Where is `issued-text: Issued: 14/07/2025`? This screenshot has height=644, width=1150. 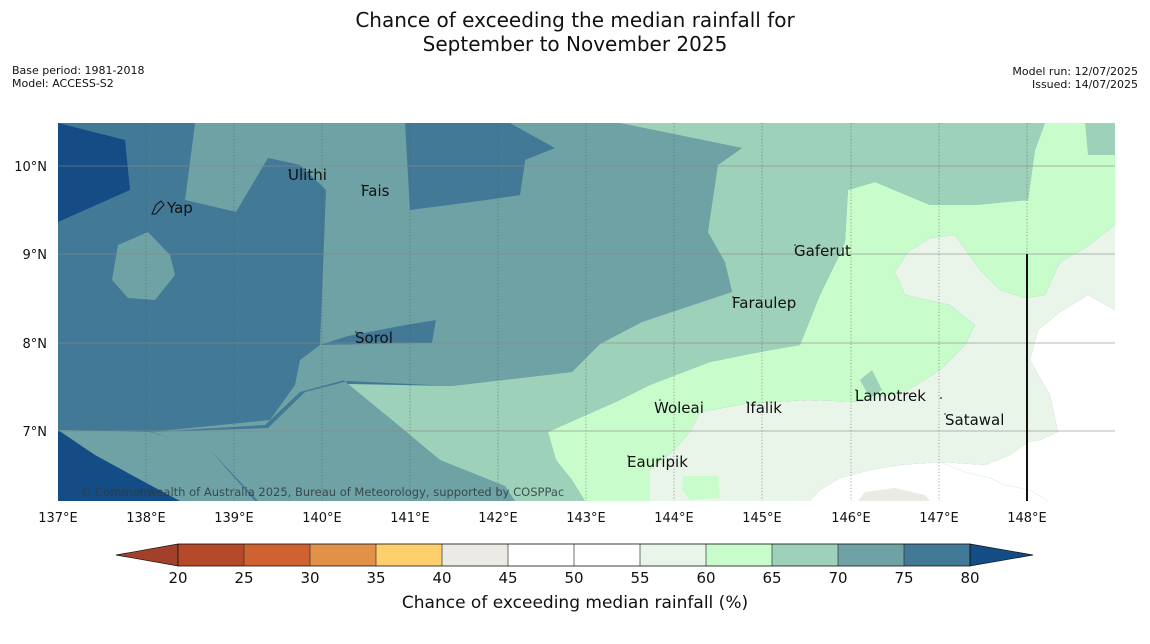 issued-text: Issued: 14/07/2025 is located at coordinates (1084, 84).